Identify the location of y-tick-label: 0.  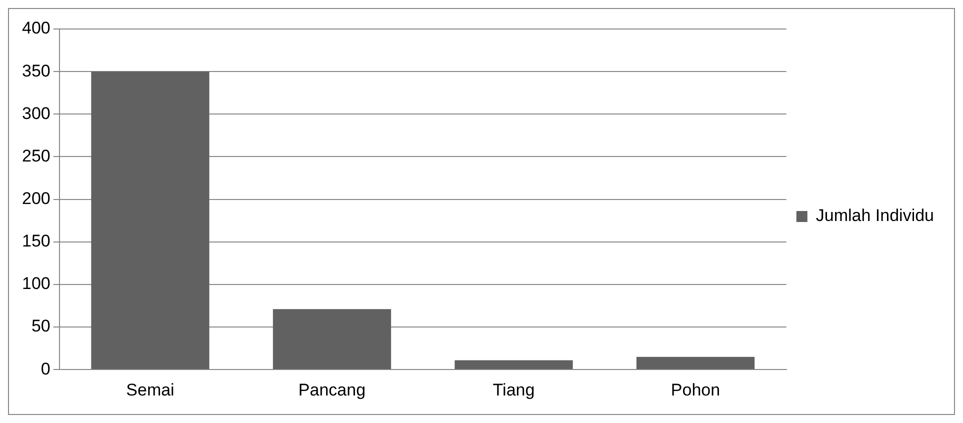
(45, 368).